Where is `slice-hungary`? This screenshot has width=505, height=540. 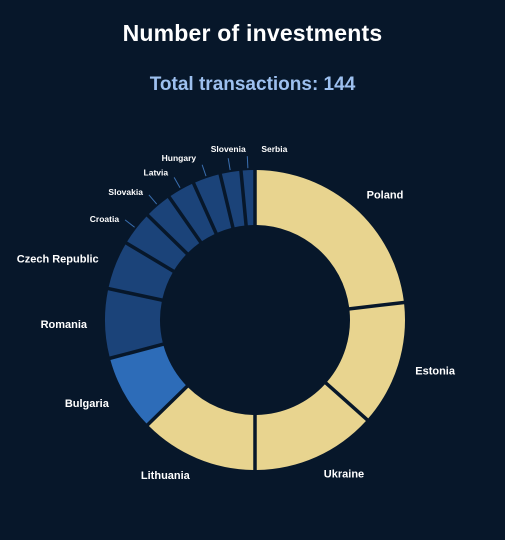 slice-hungary is located at coordinates (213, 203).